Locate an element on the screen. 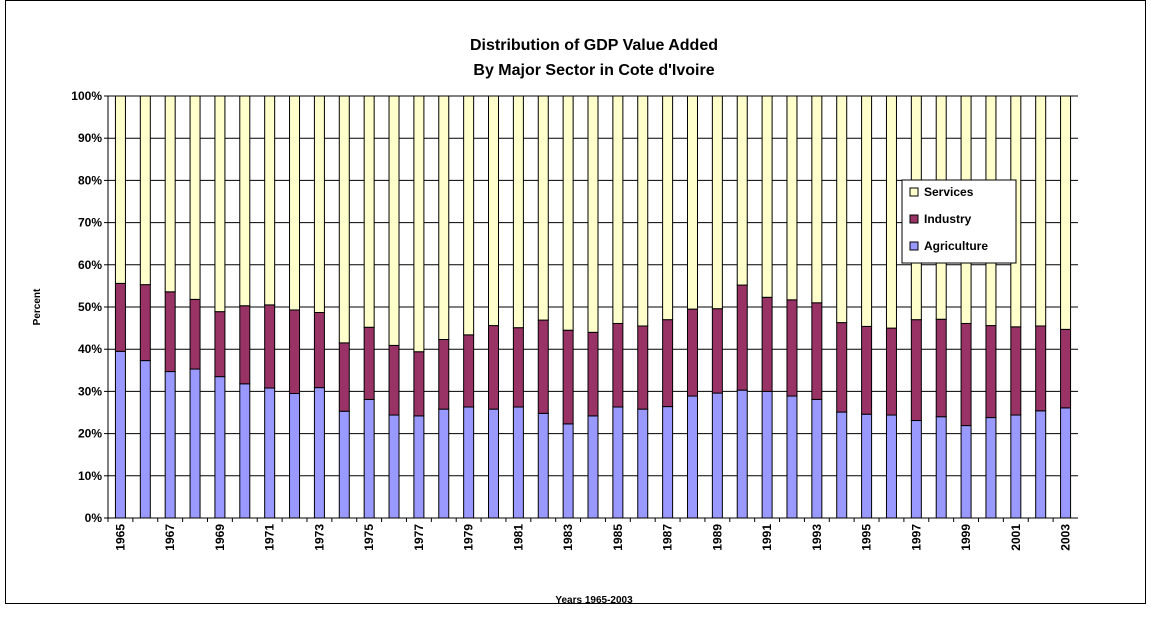 This screenshot has height=620, width=1151. chart-title: Distribution of GDP Value Added is located at coordinates (594, 45).